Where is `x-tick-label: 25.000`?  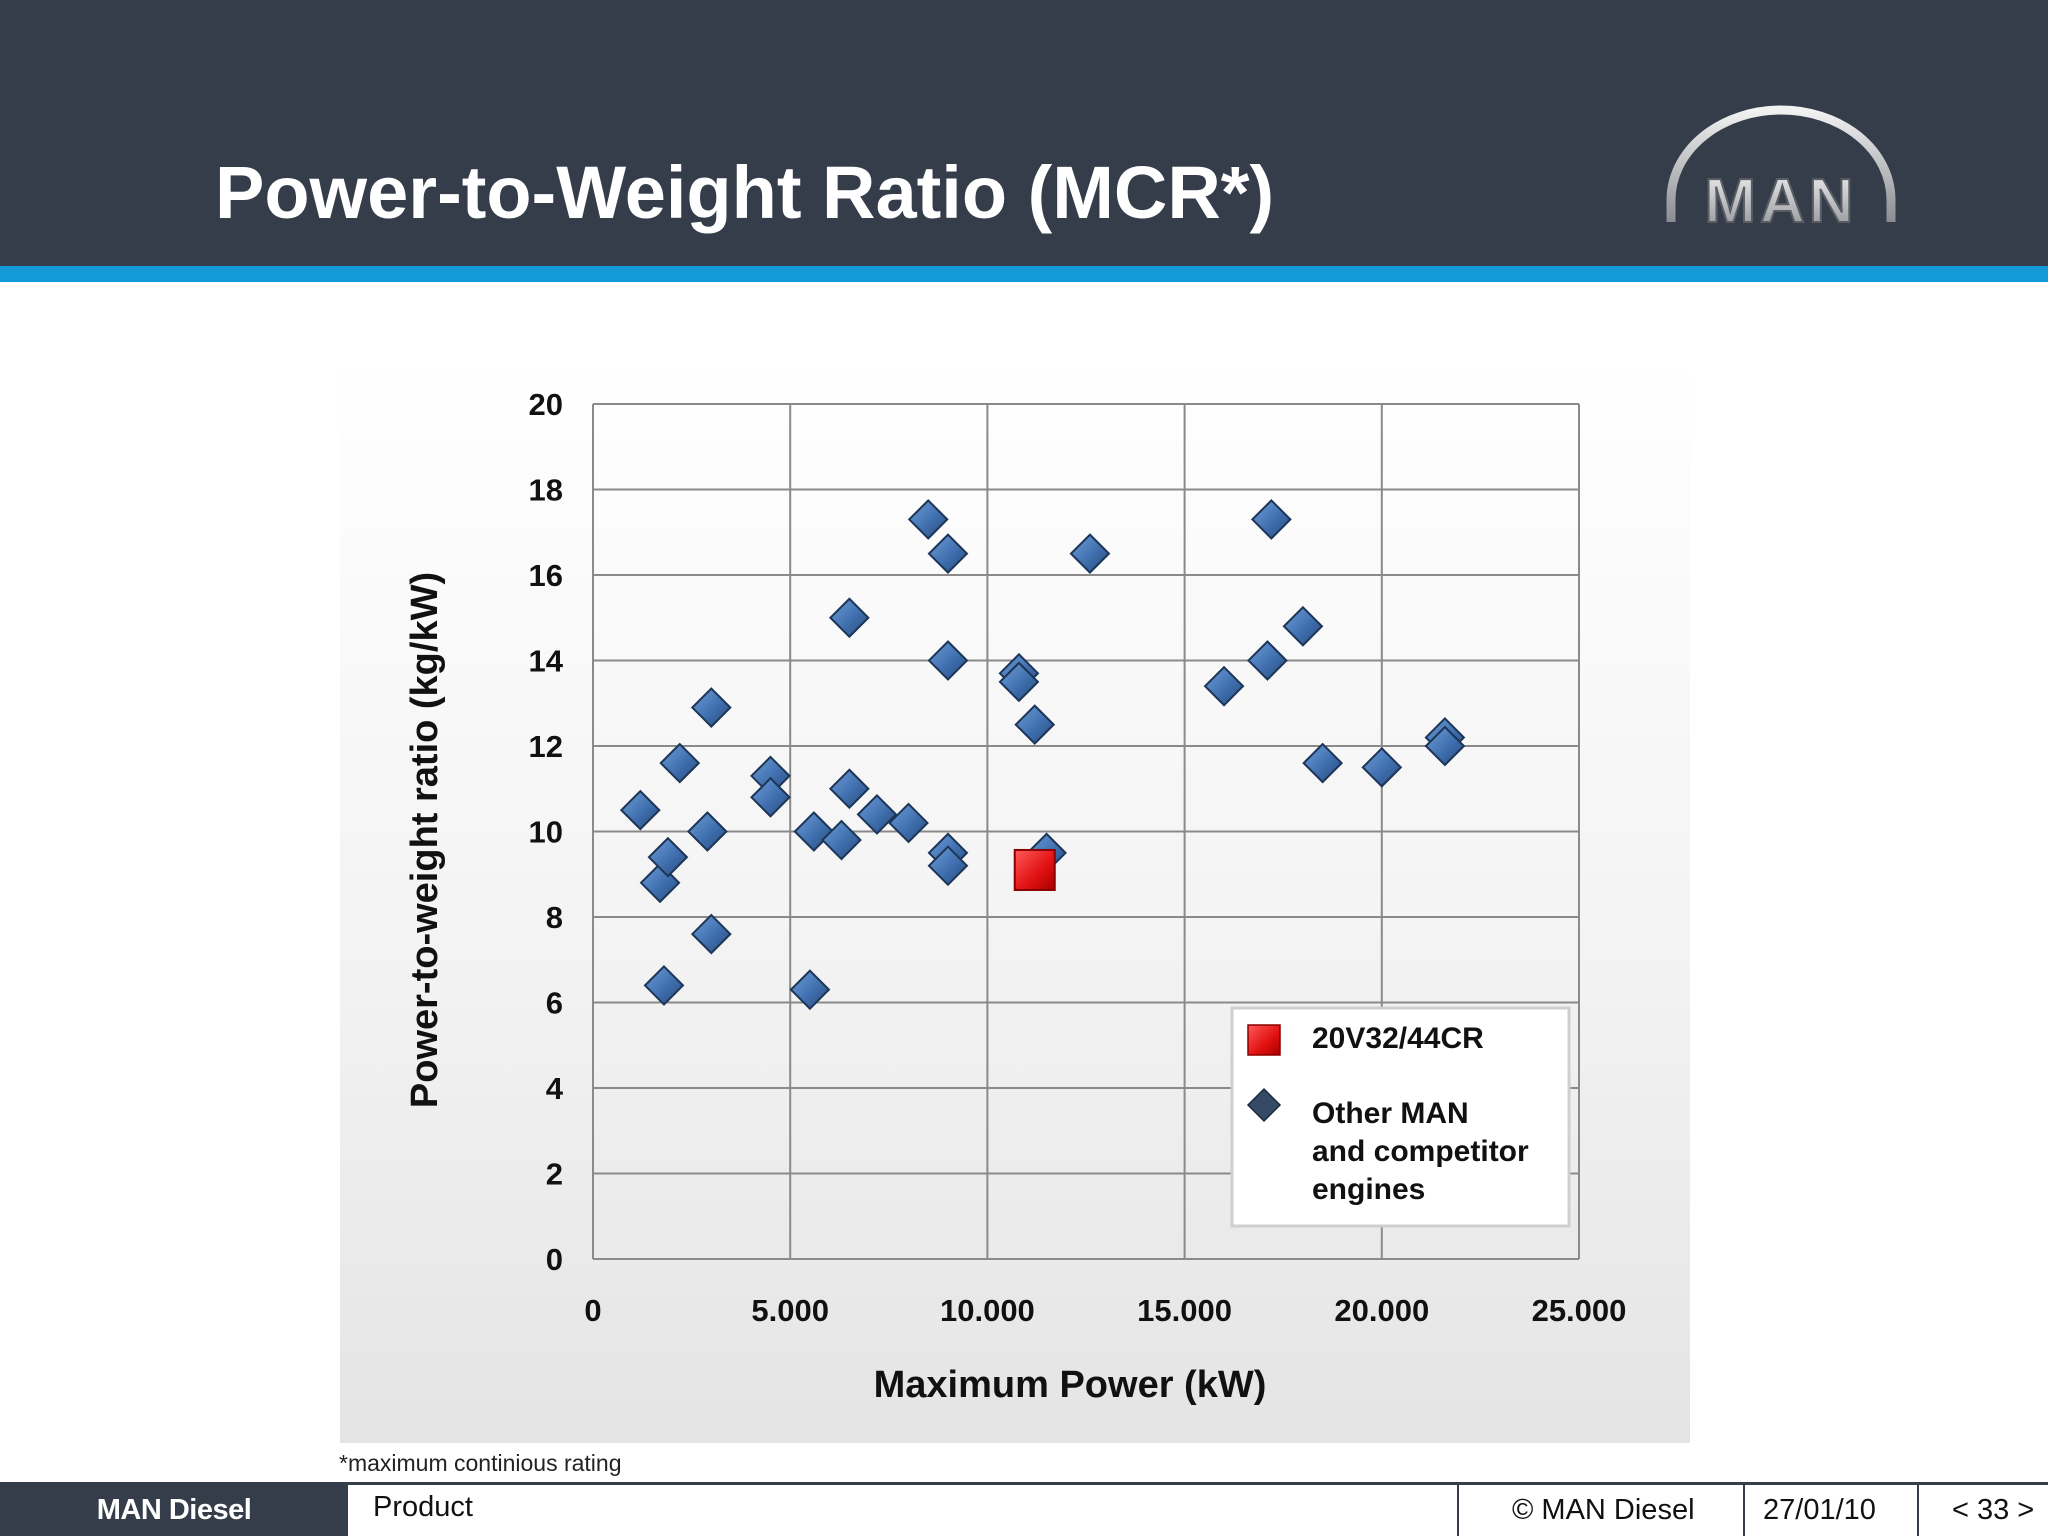 x-tick-label: 25.000 is located at coordinates (1579, 1310).